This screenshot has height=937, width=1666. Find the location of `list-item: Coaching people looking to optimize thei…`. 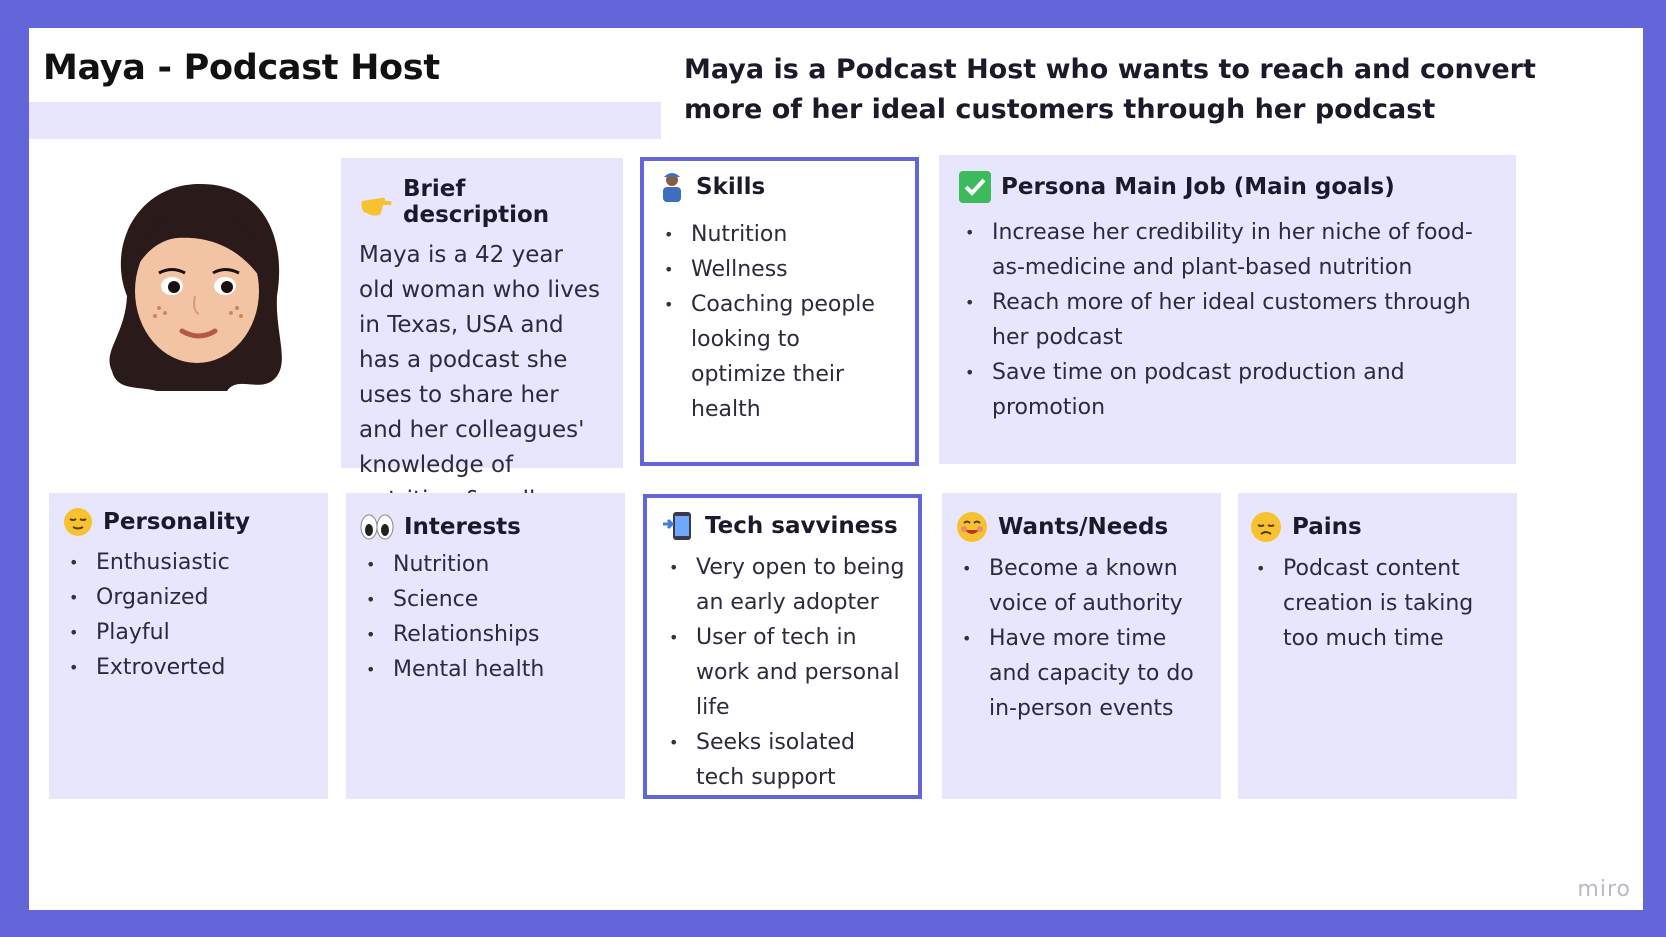

list-item: Coaching people looking to optimize thei… is located at coordinates (779, 357).